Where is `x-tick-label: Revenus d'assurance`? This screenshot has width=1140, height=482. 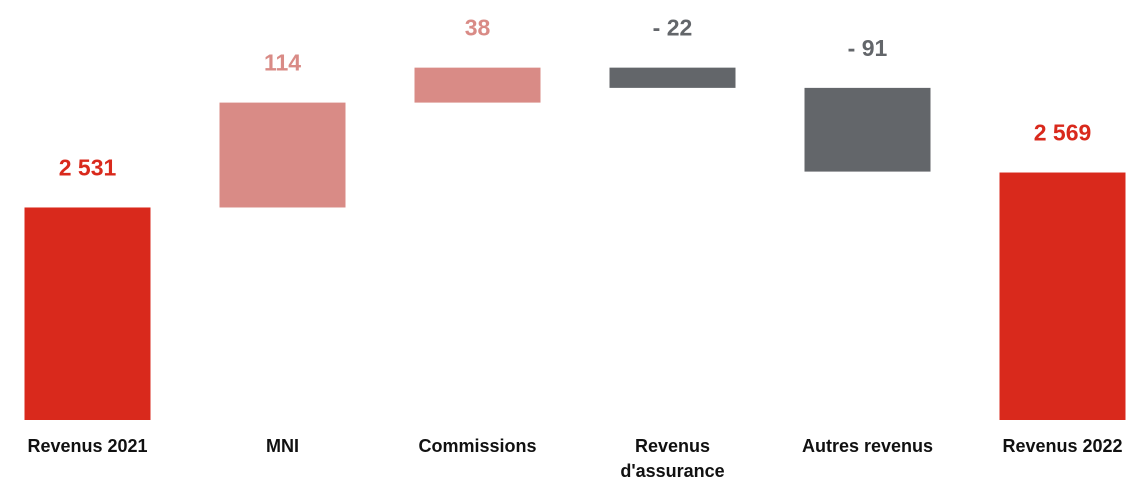
x-tick-label: Revenus d'assurance is located at coordinates (673, 458).